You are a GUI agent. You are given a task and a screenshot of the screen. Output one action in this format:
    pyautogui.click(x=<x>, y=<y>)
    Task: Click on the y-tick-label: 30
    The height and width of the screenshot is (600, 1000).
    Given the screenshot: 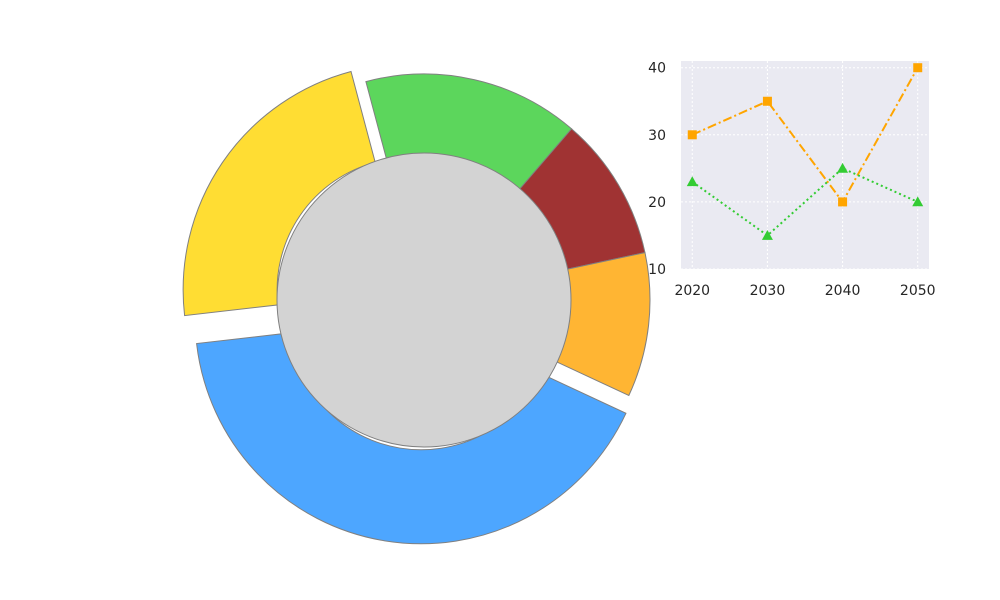 What is the action you would take?
    pyautogui.click(x=657, y=136)
    